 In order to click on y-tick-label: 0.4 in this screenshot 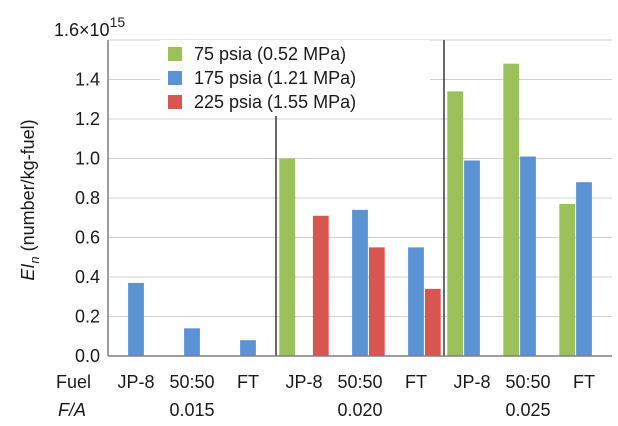, I will do `click(87, 277)`.